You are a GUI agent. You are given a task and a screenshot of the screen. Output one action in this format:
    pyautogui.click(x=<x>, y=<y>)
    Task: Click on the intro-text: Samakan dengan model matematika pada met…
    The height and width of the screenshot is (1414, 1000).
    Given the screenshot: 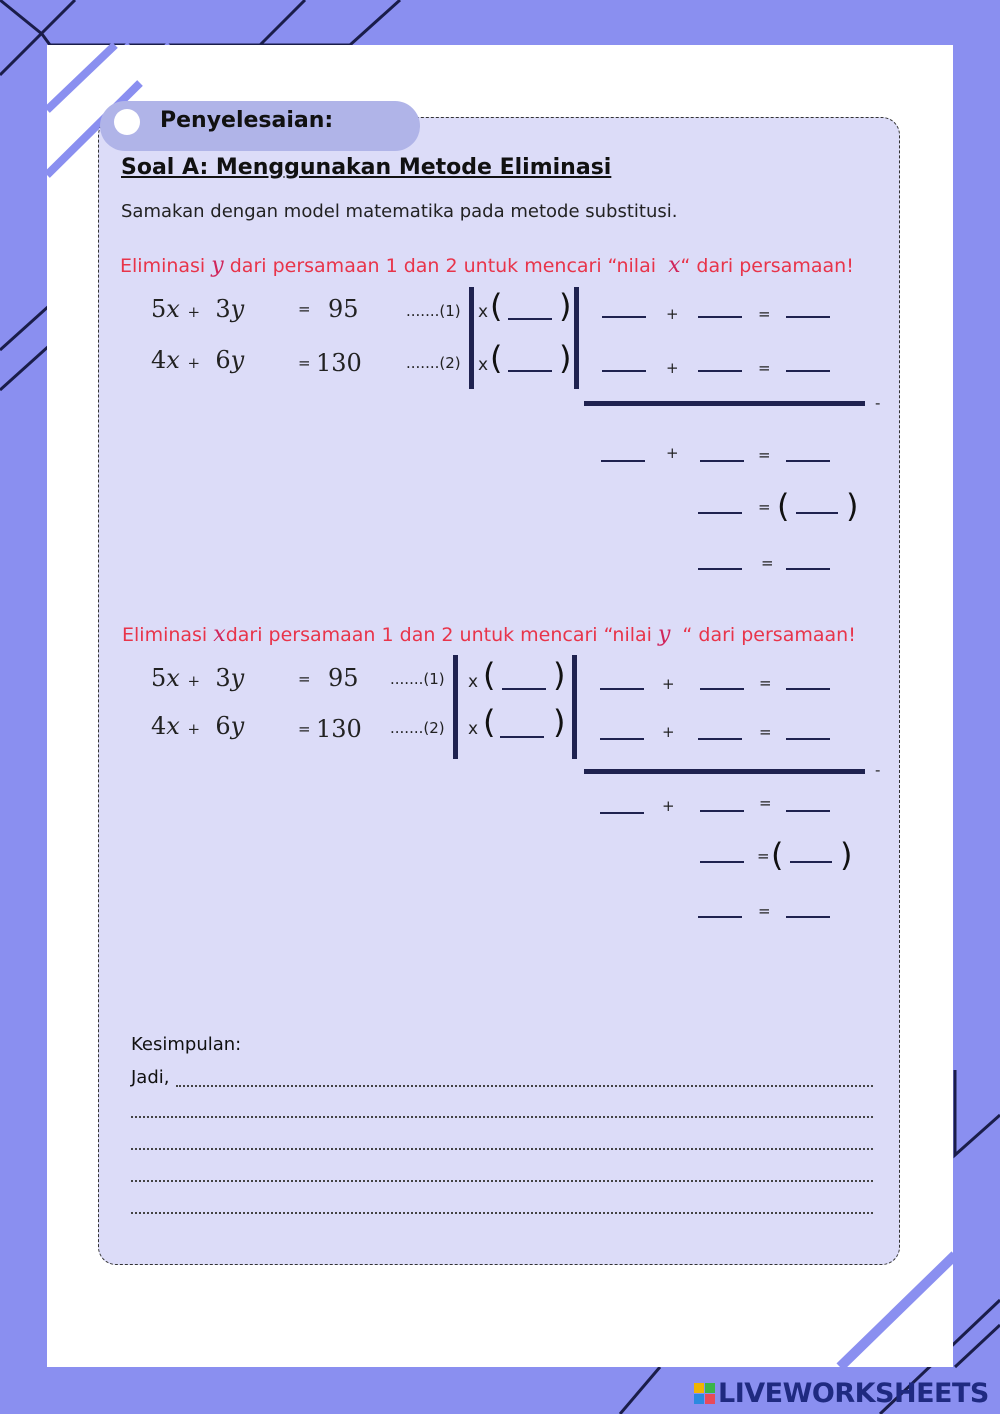 What is the action you would take?
    pyautogui.click(x=399, y=211)
    